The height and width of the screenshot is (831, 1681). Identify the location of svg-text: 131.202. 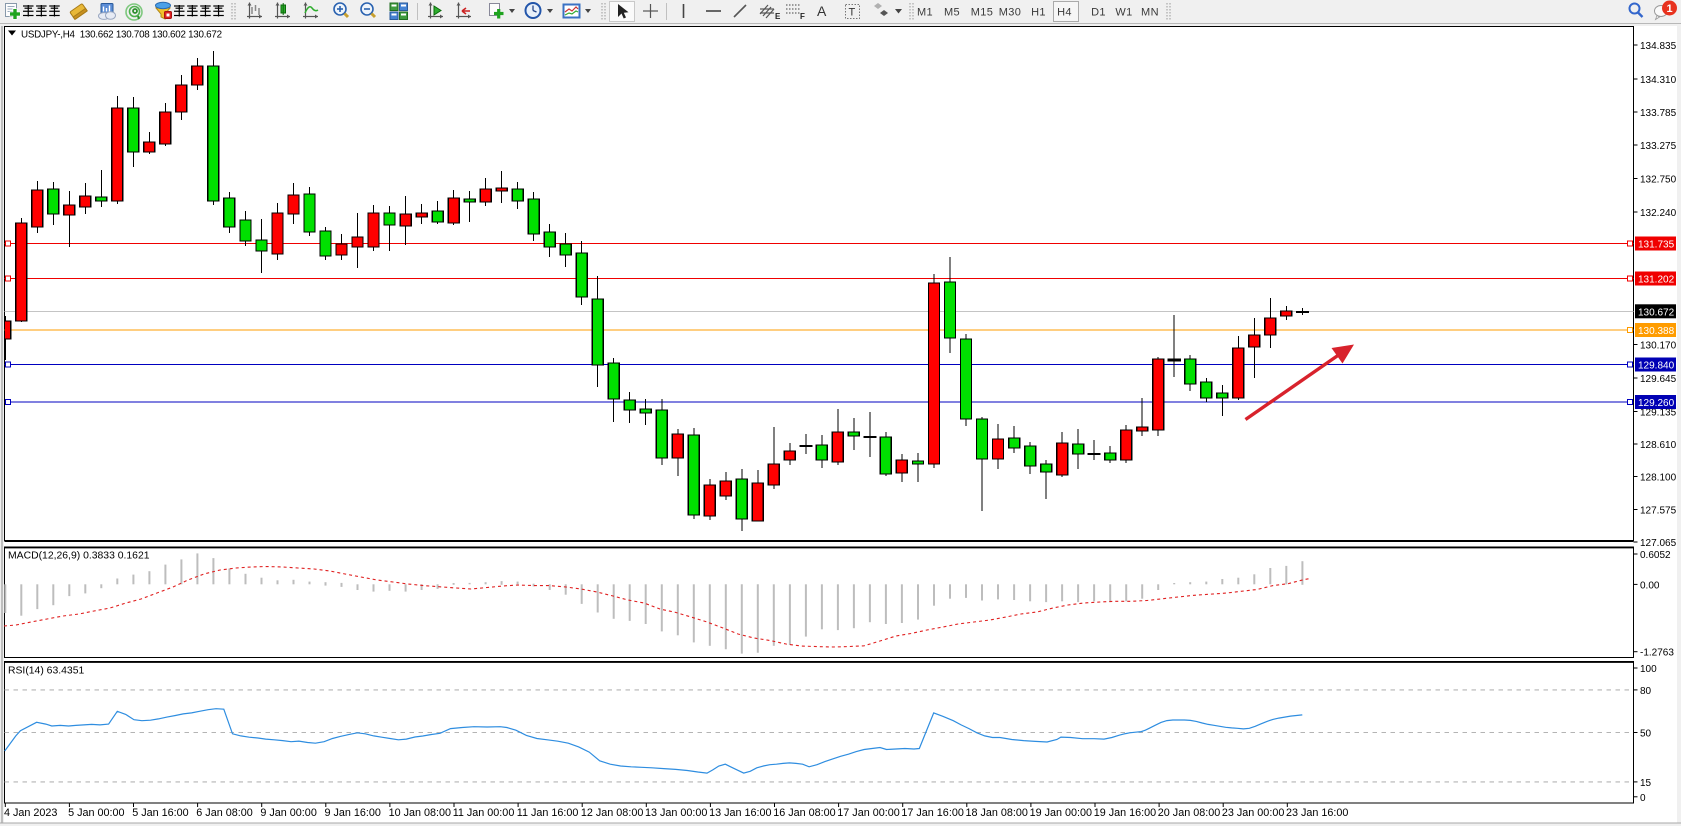
(1656, 280).